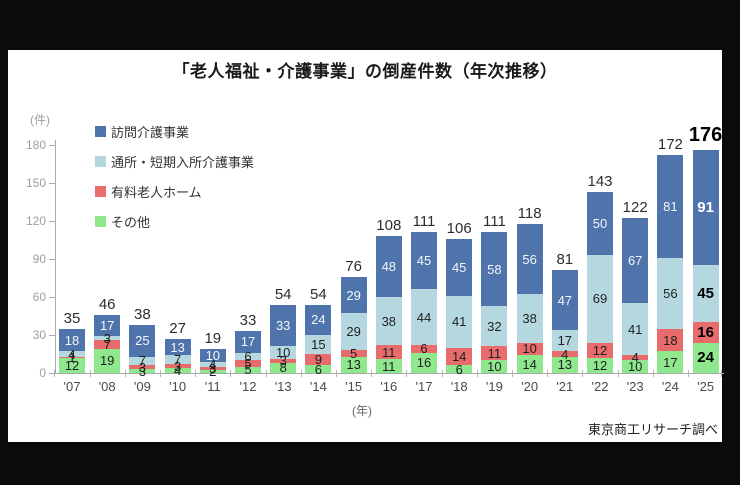 This screenshot has width=740, height=485. I want to click on source-credit: 東京商工リサーチ調べ, so click(652, 429).